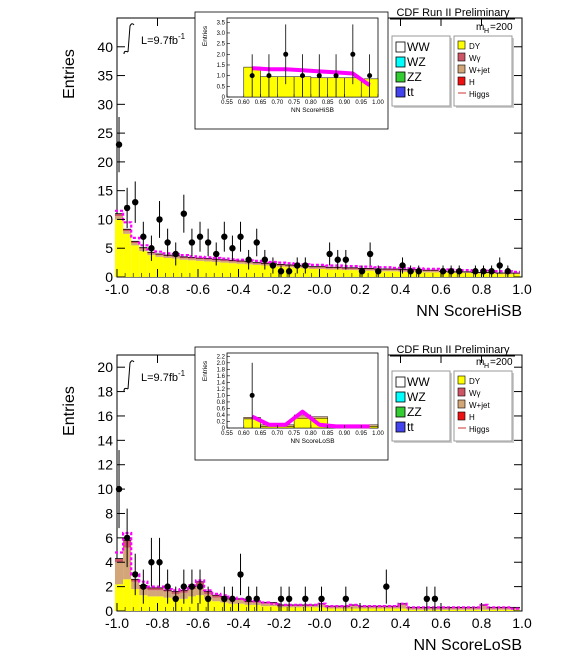 The width and height of the screenshot is (567, 672). What do you see at coordinates (221, 77) in the screenshot?
I see `inset-y-tick-label: 1.0` at bounding box center [221, 77].